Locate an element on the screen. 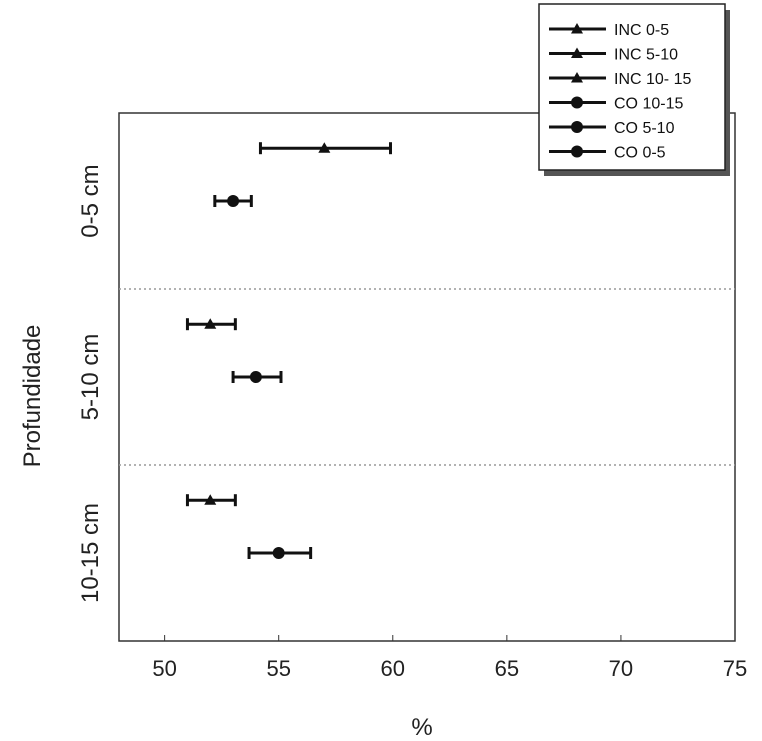 This screenshot has width=762, height=741. x-axis-ticks: 50 55 60 65 70 75 is located at coordinates (449, 658).